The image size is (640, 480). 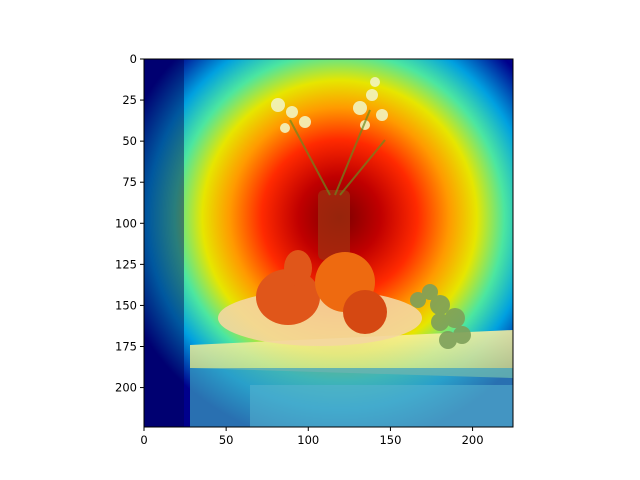 I want to click on x-tick-label: 200, so click(x=473, y=440).